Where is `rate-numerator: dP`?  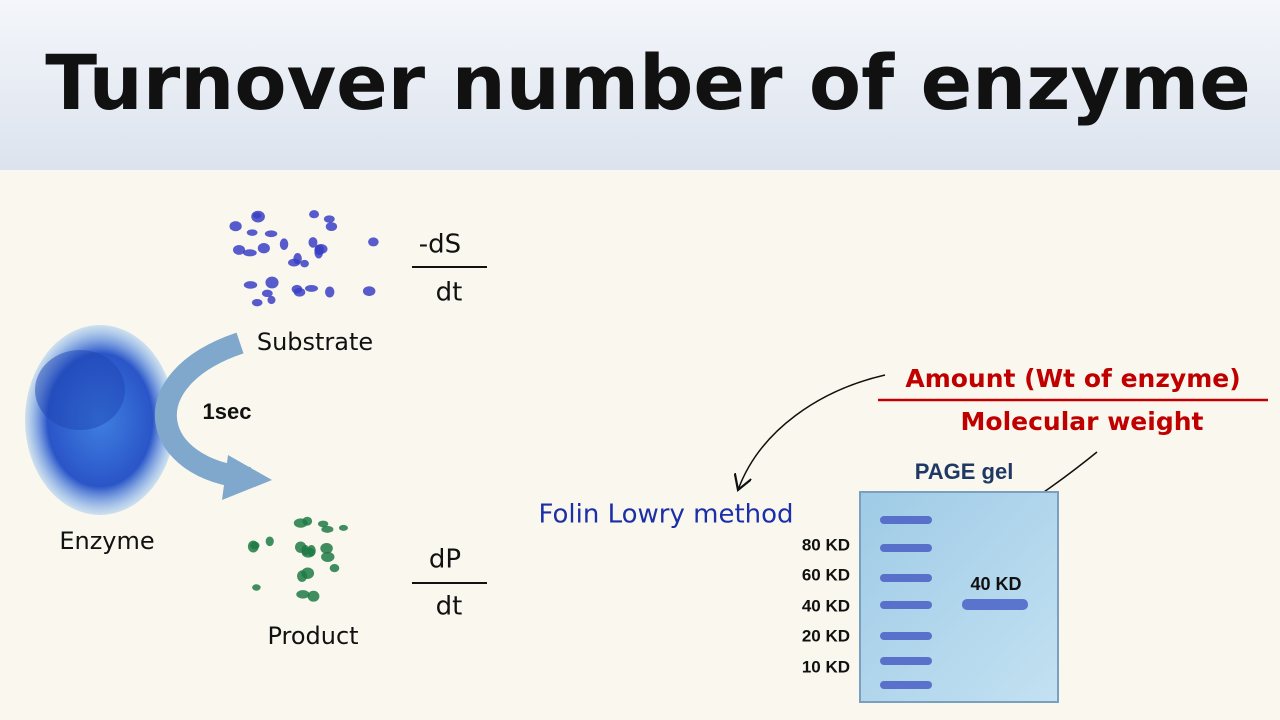
rate-numerator: dP is located at coordinates (445, 560).